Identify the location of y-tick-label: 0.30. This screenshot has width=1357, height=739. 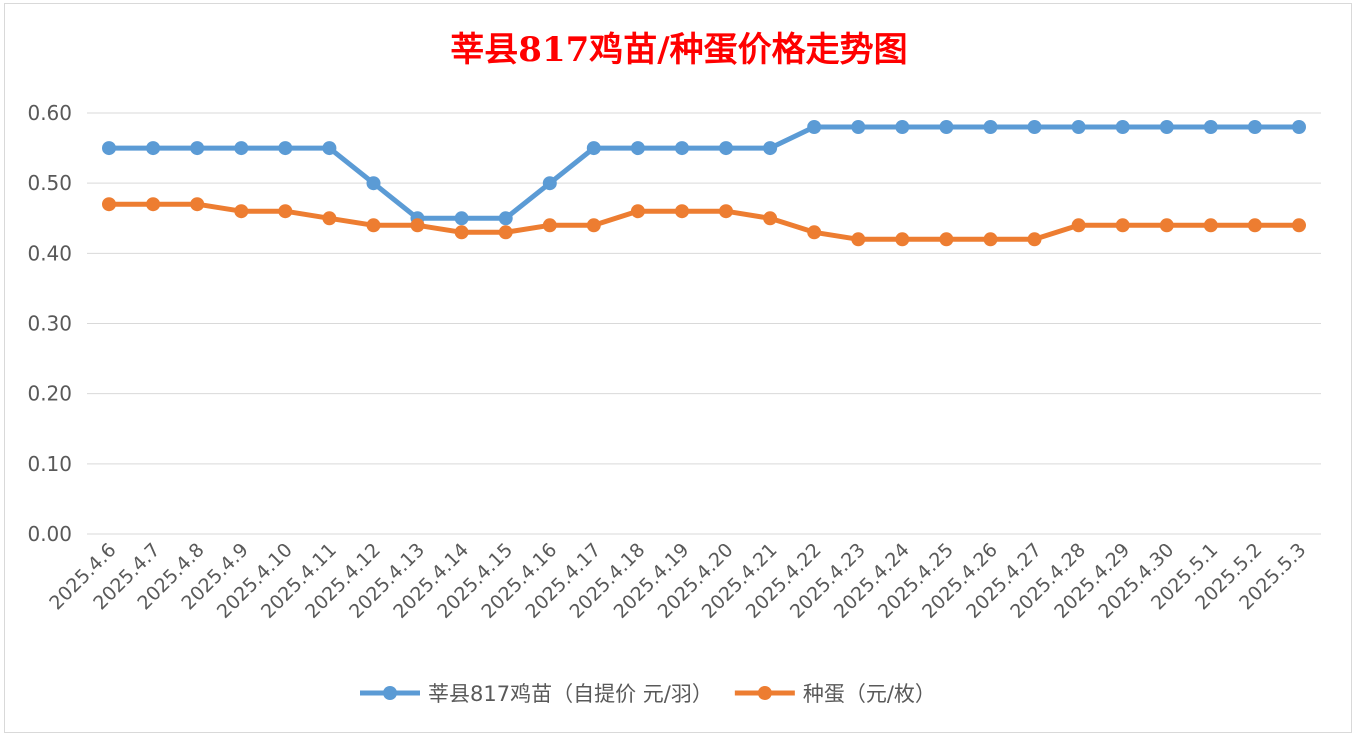
(49, 324).